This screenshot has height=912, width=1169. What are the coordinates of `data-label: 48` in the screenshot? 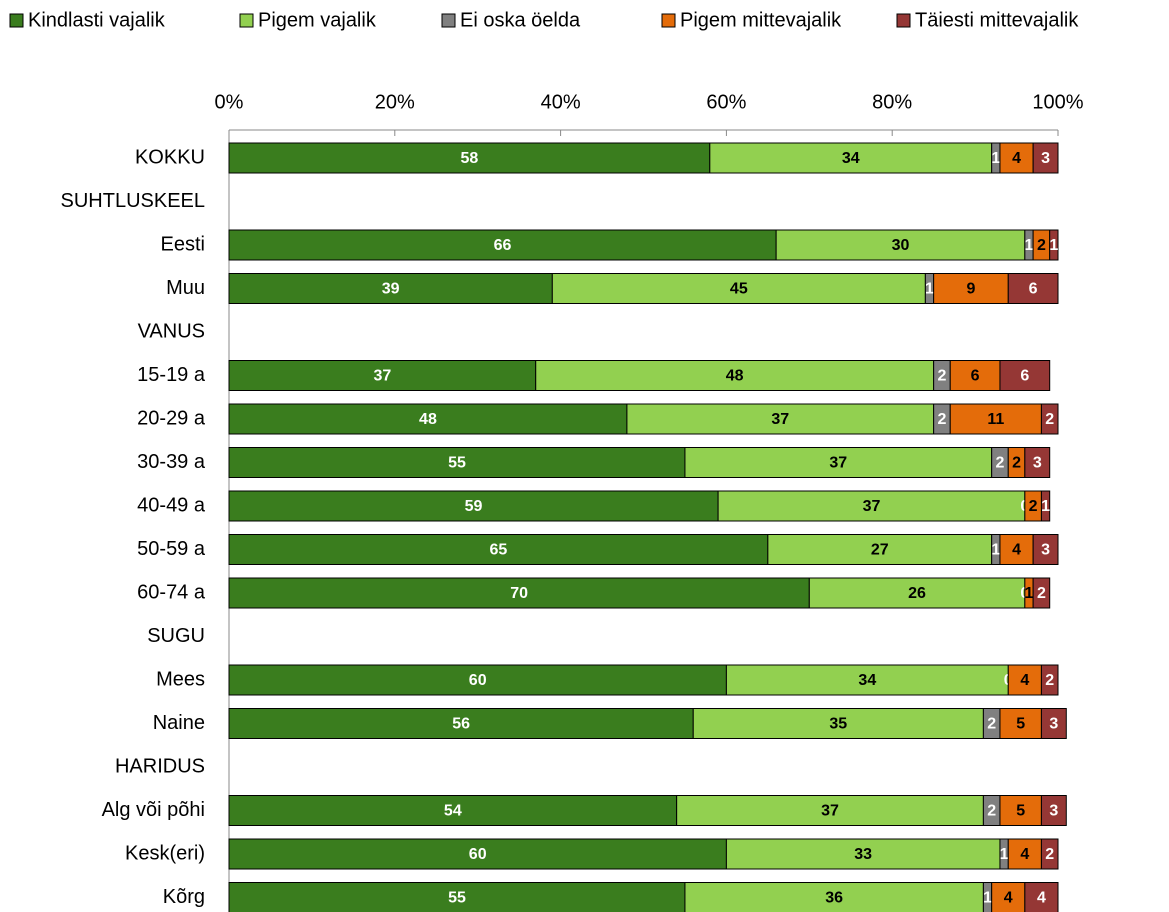 It's located at (428, 419).